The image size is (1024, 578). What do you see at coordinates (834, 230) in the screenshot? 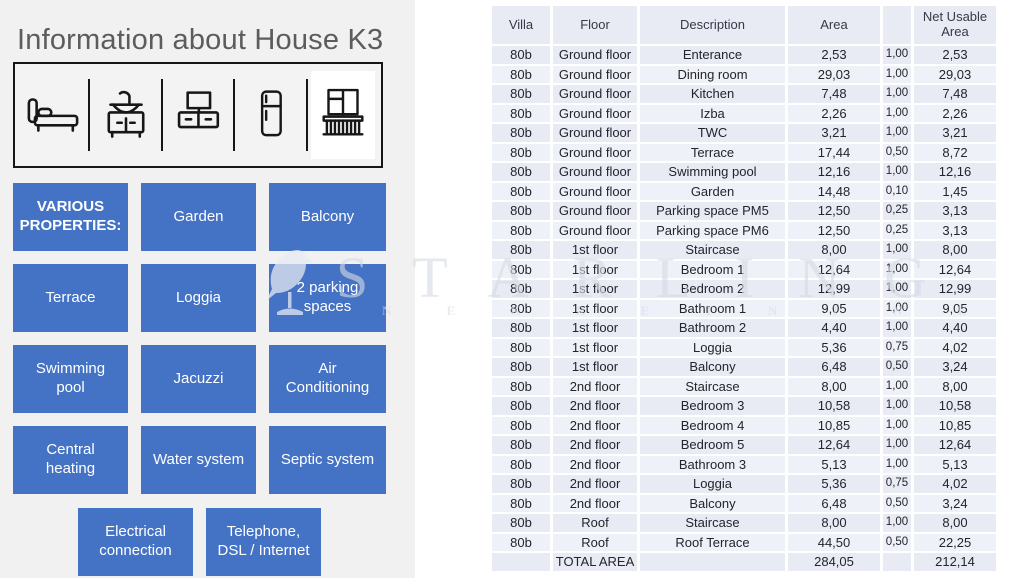
I see `table-cell: 12,50` at bounding box center [834, 230].